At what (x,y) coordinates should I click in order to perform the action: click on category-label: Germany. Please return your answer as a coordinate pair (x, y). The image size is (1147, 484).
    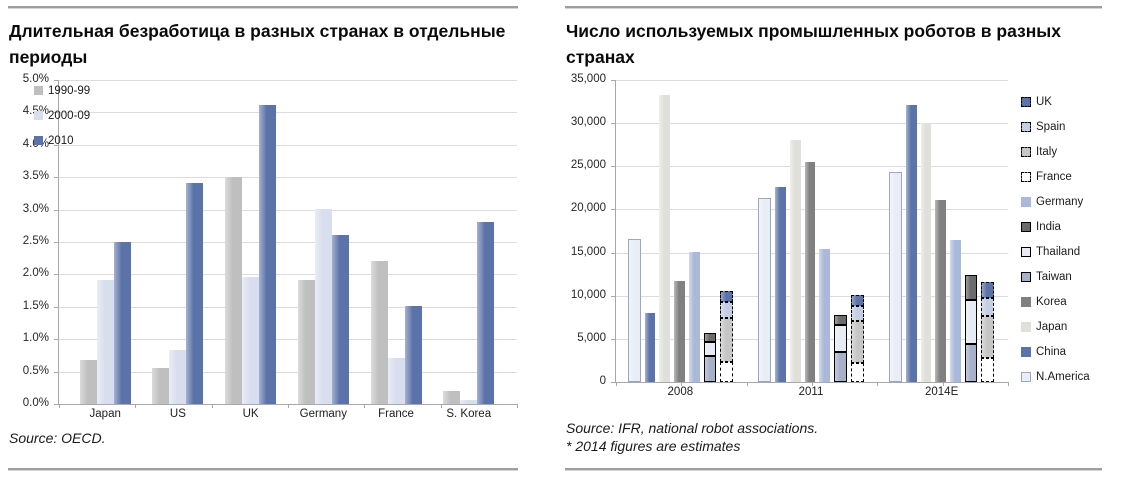
    Looking at the image, I should click on (323, 414).